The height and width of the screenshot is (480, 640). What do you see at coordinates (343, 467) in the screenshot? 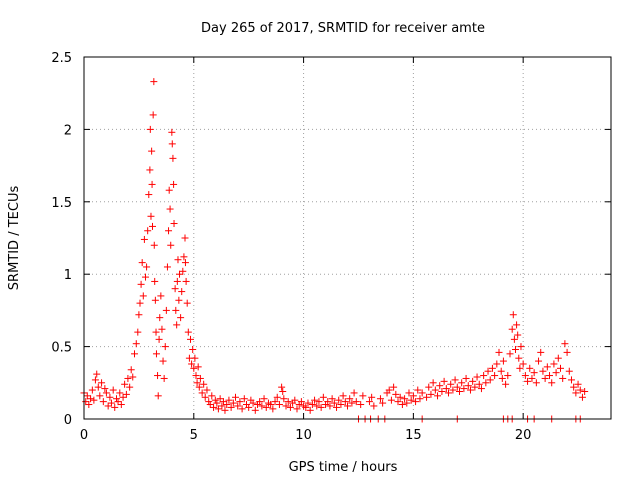
I see `x-axis-label: GPS time / hours` at bounding box center [343, 467].